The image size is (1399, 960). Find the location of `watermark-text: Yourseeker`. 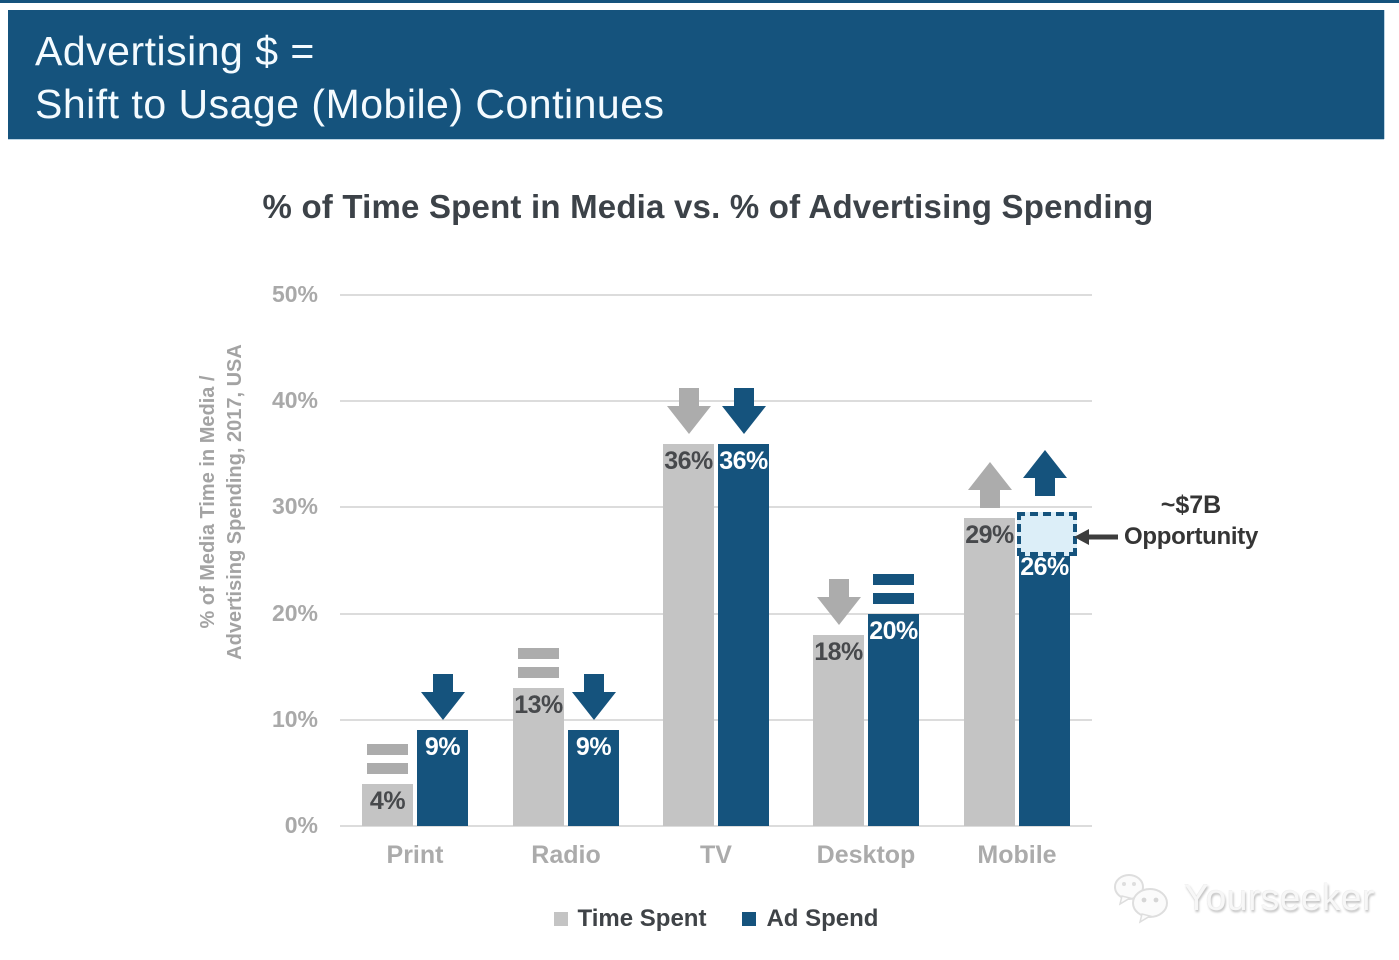

watermark-text: Yourseeker is located at coordinates (1279, 897).